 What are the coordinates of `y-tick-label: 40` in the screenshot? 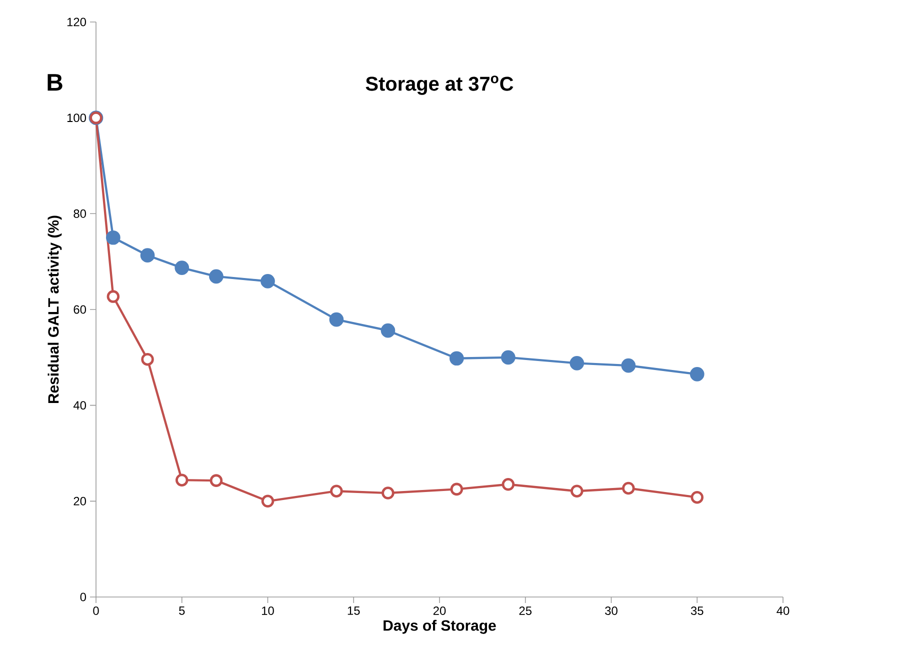 It's located at (79, 405).